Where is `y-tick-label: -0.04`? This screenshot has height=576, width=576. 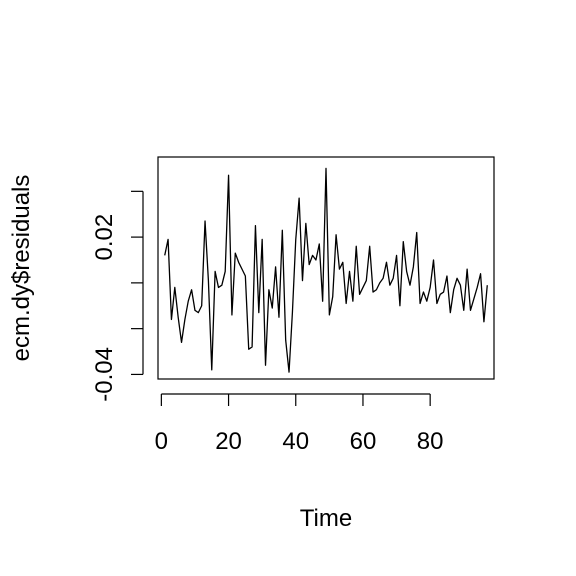 y-tick-label: -0.04 is located at coordinates (104, 374).